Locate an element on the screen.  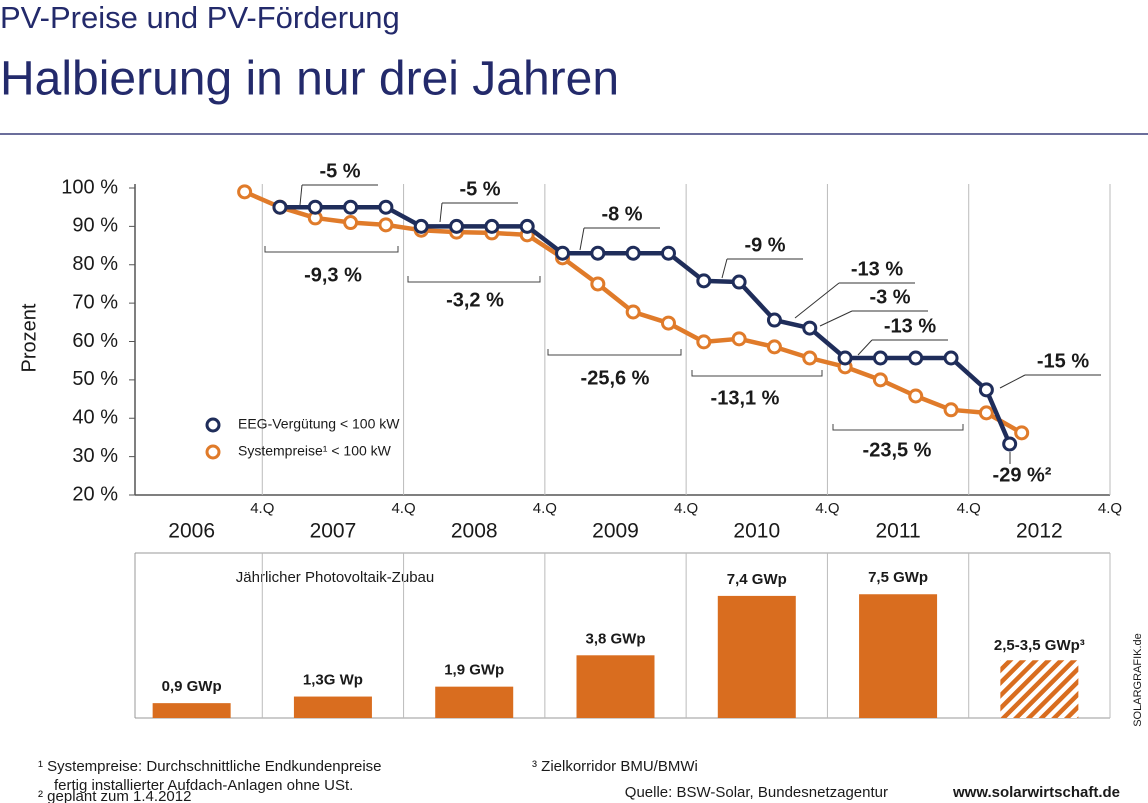
y-tick-label: 30 % is located at coordinates (95, 456).